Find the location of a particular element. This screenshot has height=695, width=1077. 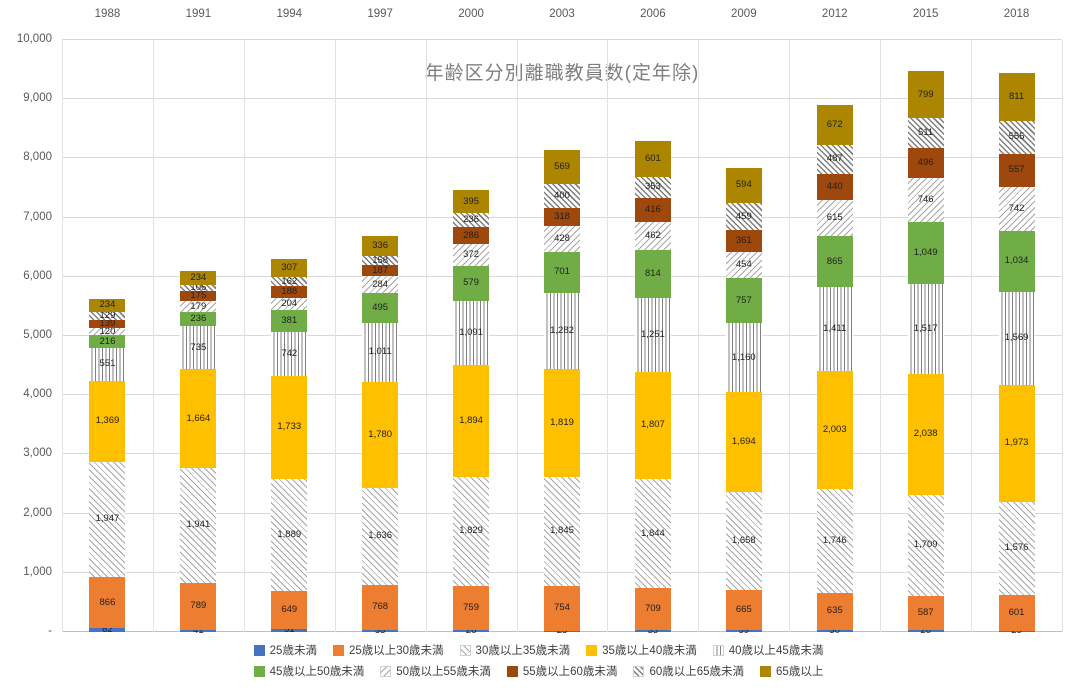

bar-segment: 635 is located at coordinates (834, 611).